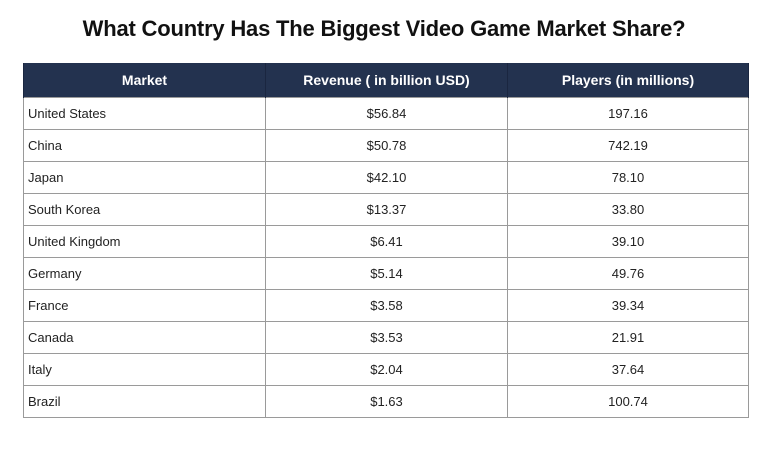  I want to click on cell-players: 100.74, so click(628, 401).